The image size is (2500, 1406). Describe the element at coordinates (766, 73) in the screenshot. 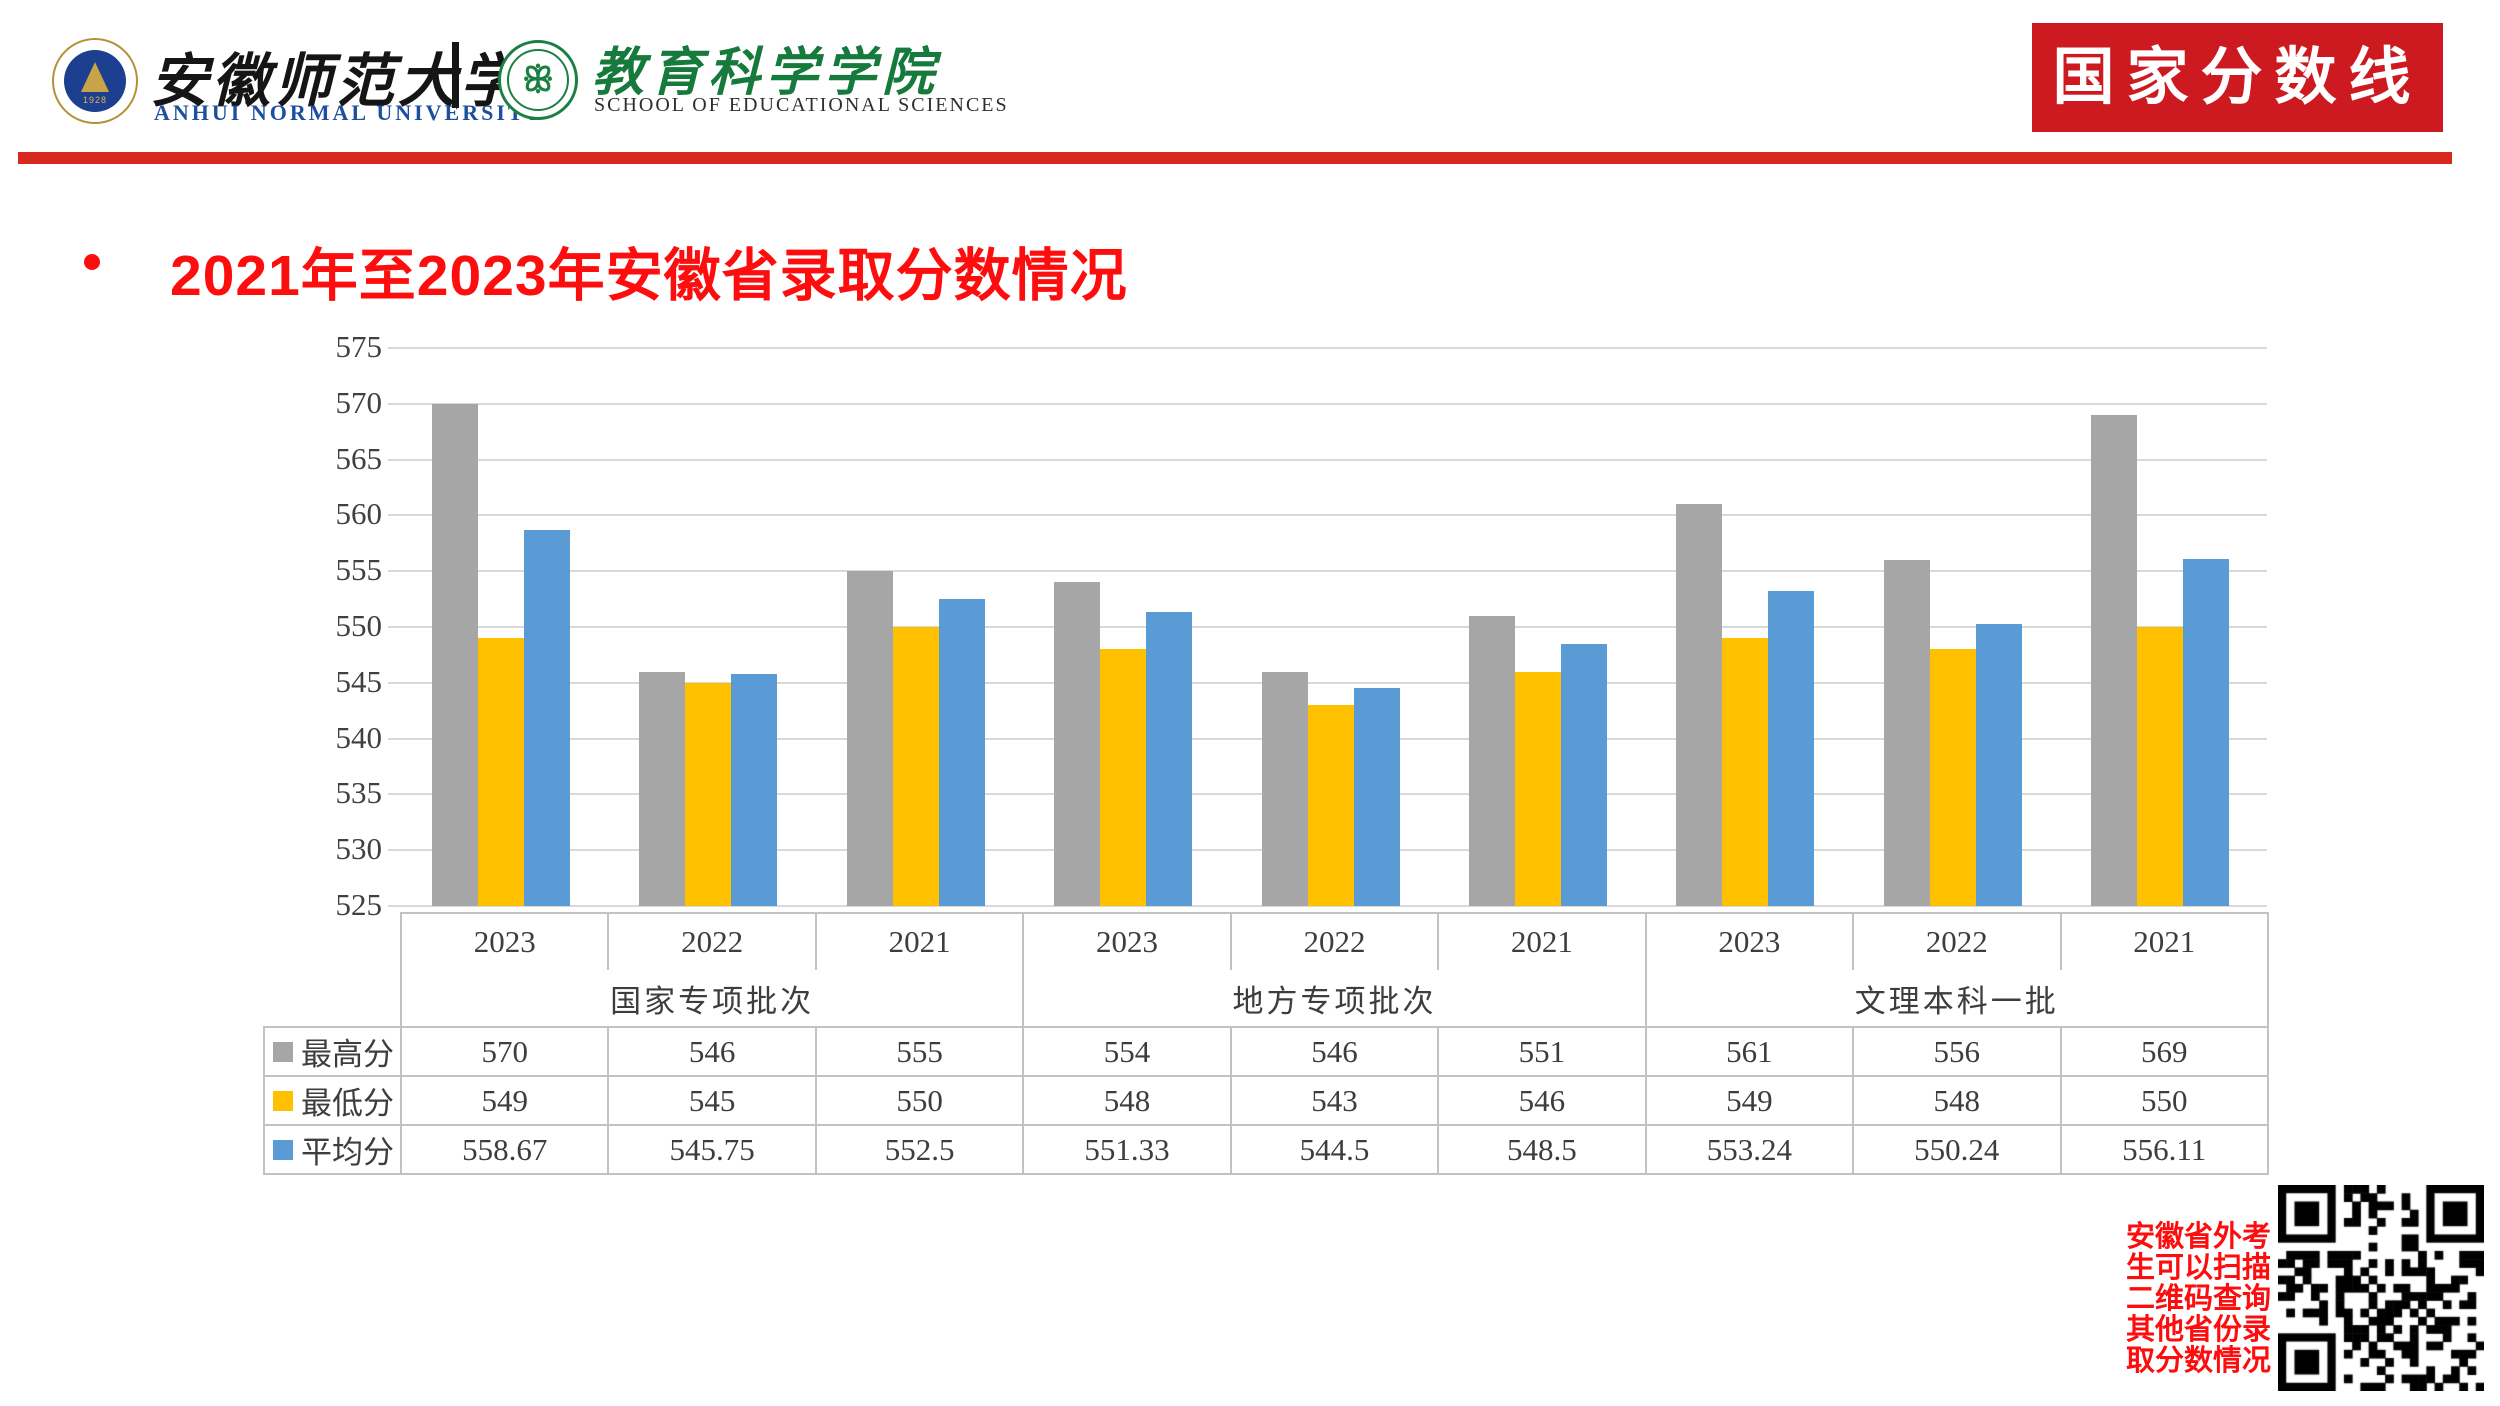

I see `school-name-cn: 教育科学学院` at that location.